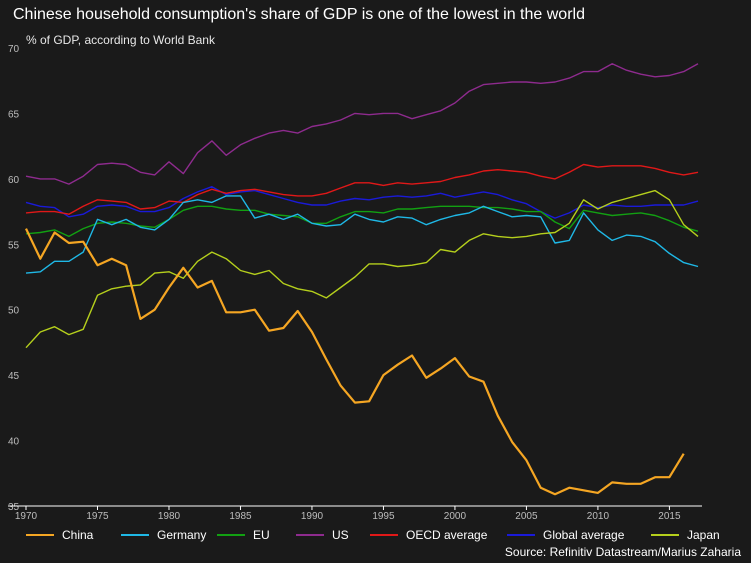  What do you see at coordinates (312, 515) in the screenshot?
I see `x-tick-label: 1990` at bounding box center [312, 515].